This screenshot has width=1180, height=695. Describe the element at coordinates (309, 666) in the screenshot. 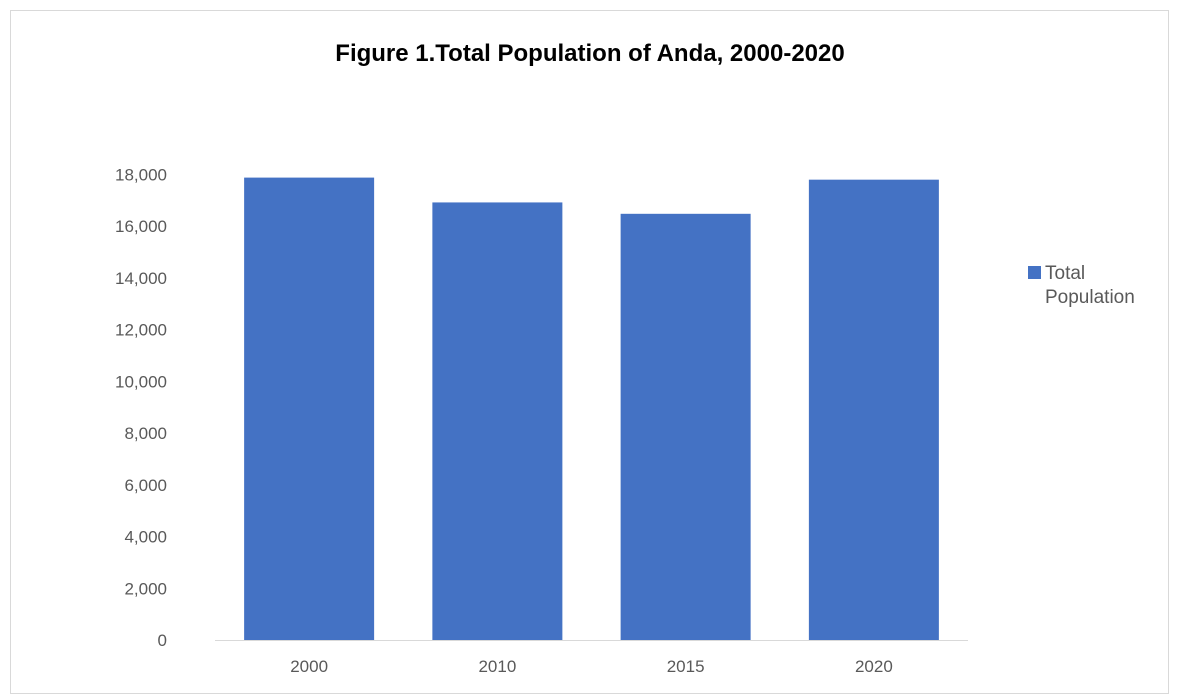

I see `x-tick-label: 2000` at that location.